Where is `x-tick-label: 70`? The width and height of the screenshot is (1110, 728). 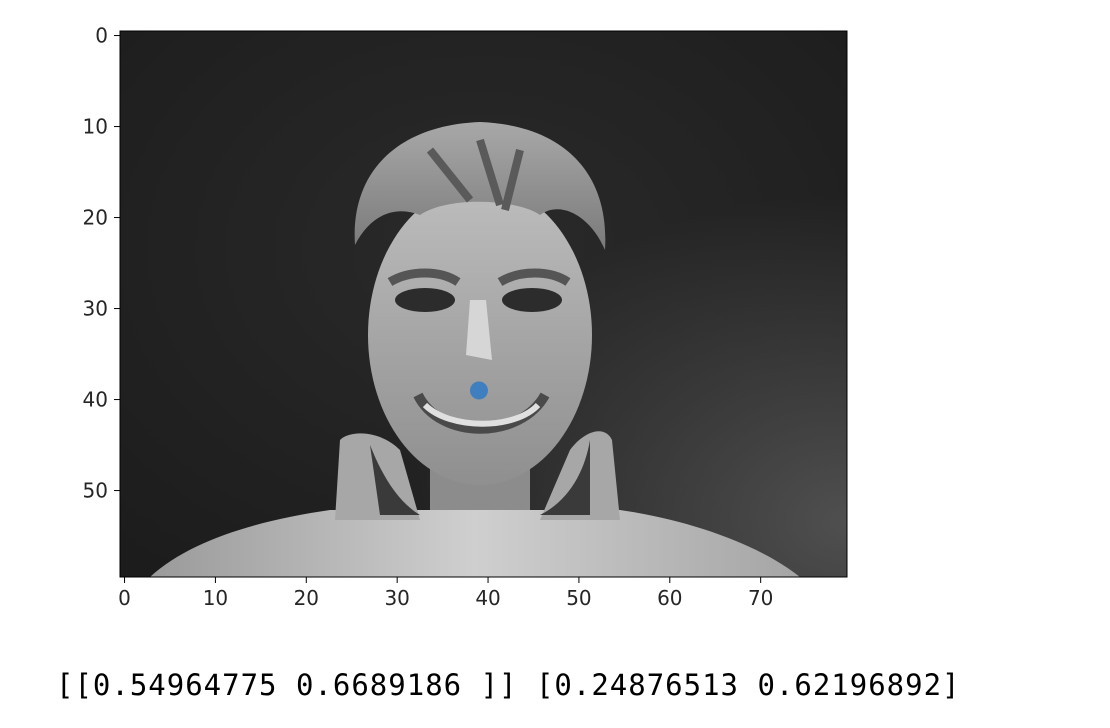 x-tick-label: 70 is located at coordinates (760, 598).